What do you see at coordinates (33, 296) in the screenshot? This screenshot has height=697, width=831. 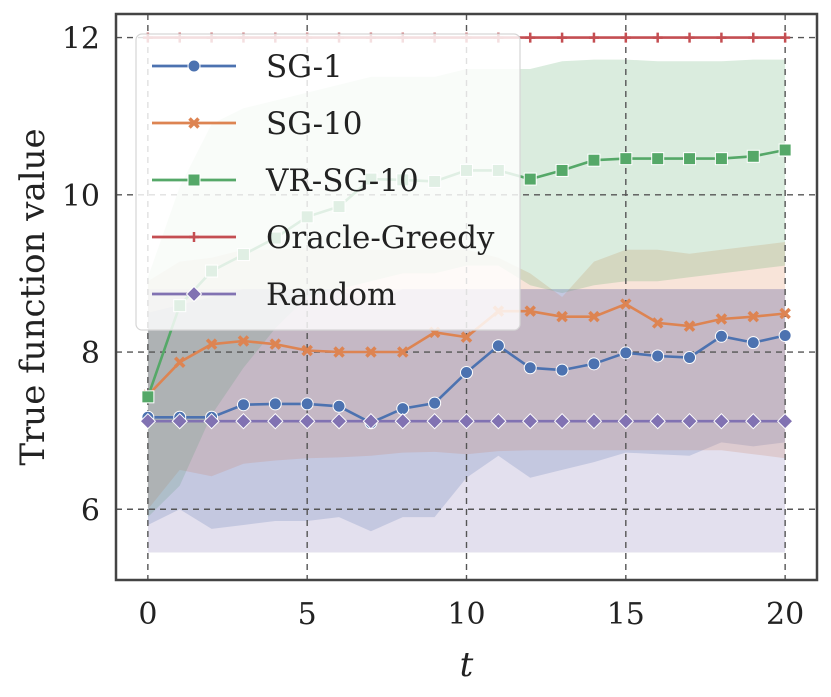 I see `y-axis-label: True function value` at bounding box center [33, 296].